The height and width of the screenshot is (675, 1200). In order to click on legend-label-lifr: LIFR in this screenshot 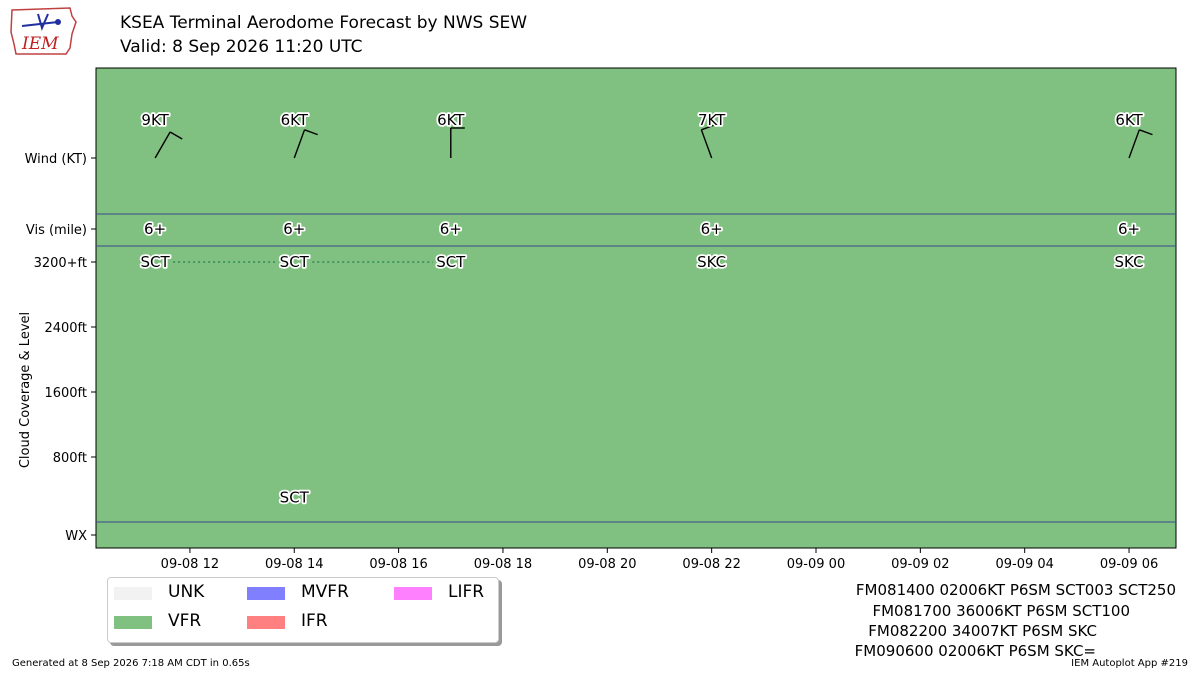, I will do `click(466, 592)`.